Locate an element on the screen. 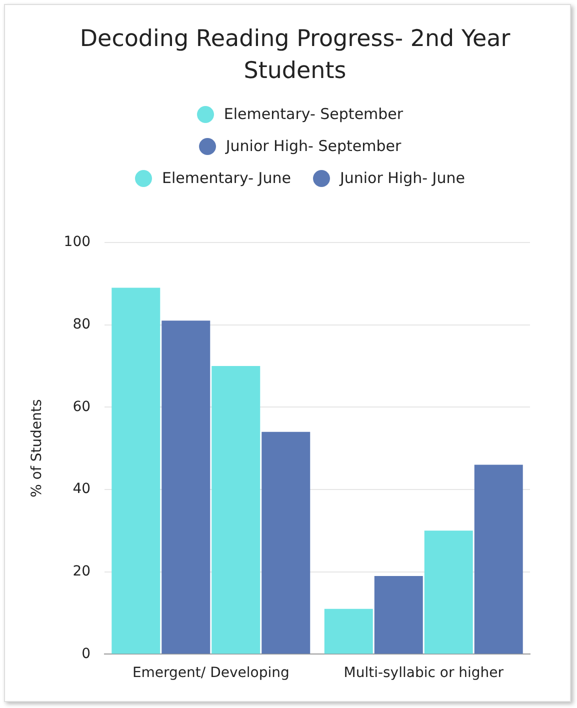 Image resolution: width=577 pixels, height=708 pixels. y-axis-title: % of Students is located at coordinates (37, 448).